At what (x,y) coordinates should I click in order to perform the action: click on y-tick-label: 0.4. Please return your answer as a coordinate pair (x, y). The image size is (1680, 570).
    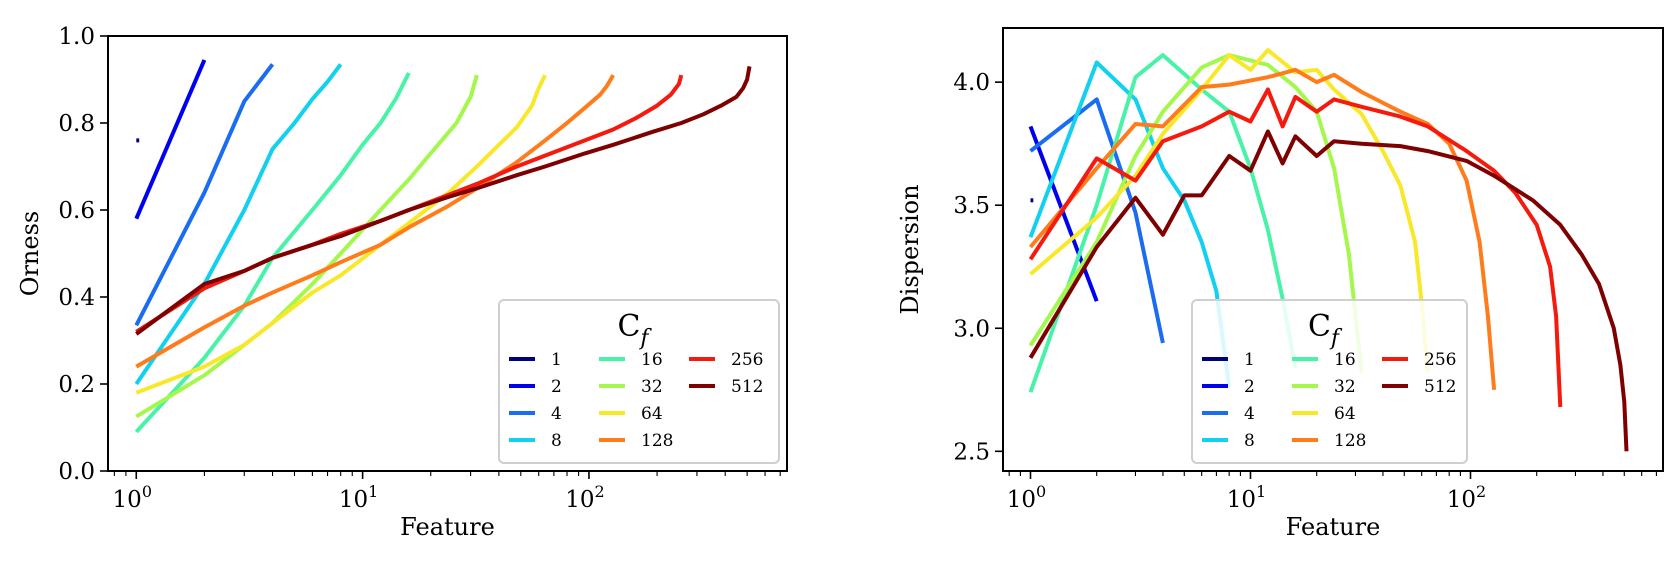
    Looking at the image, I should click on (76, 298).